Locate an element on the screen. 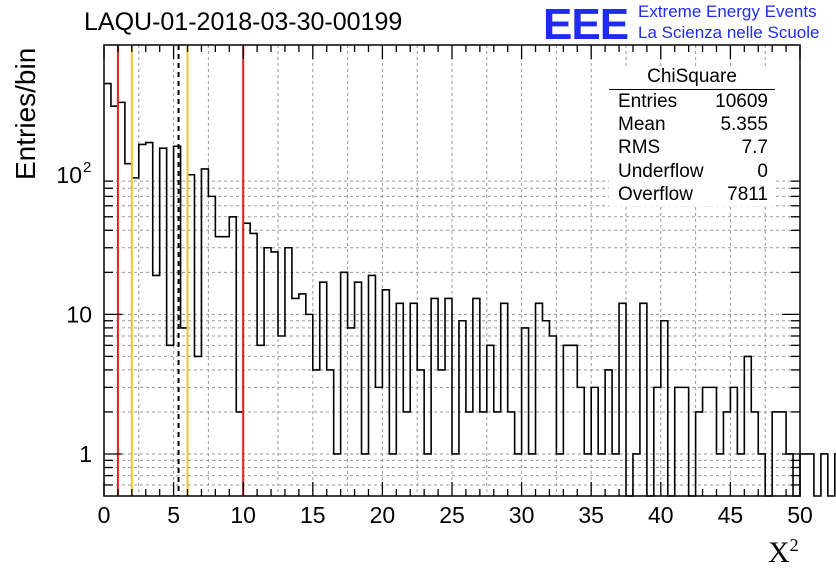  x-tick-label: 5 is located at coordinates (173, 515).